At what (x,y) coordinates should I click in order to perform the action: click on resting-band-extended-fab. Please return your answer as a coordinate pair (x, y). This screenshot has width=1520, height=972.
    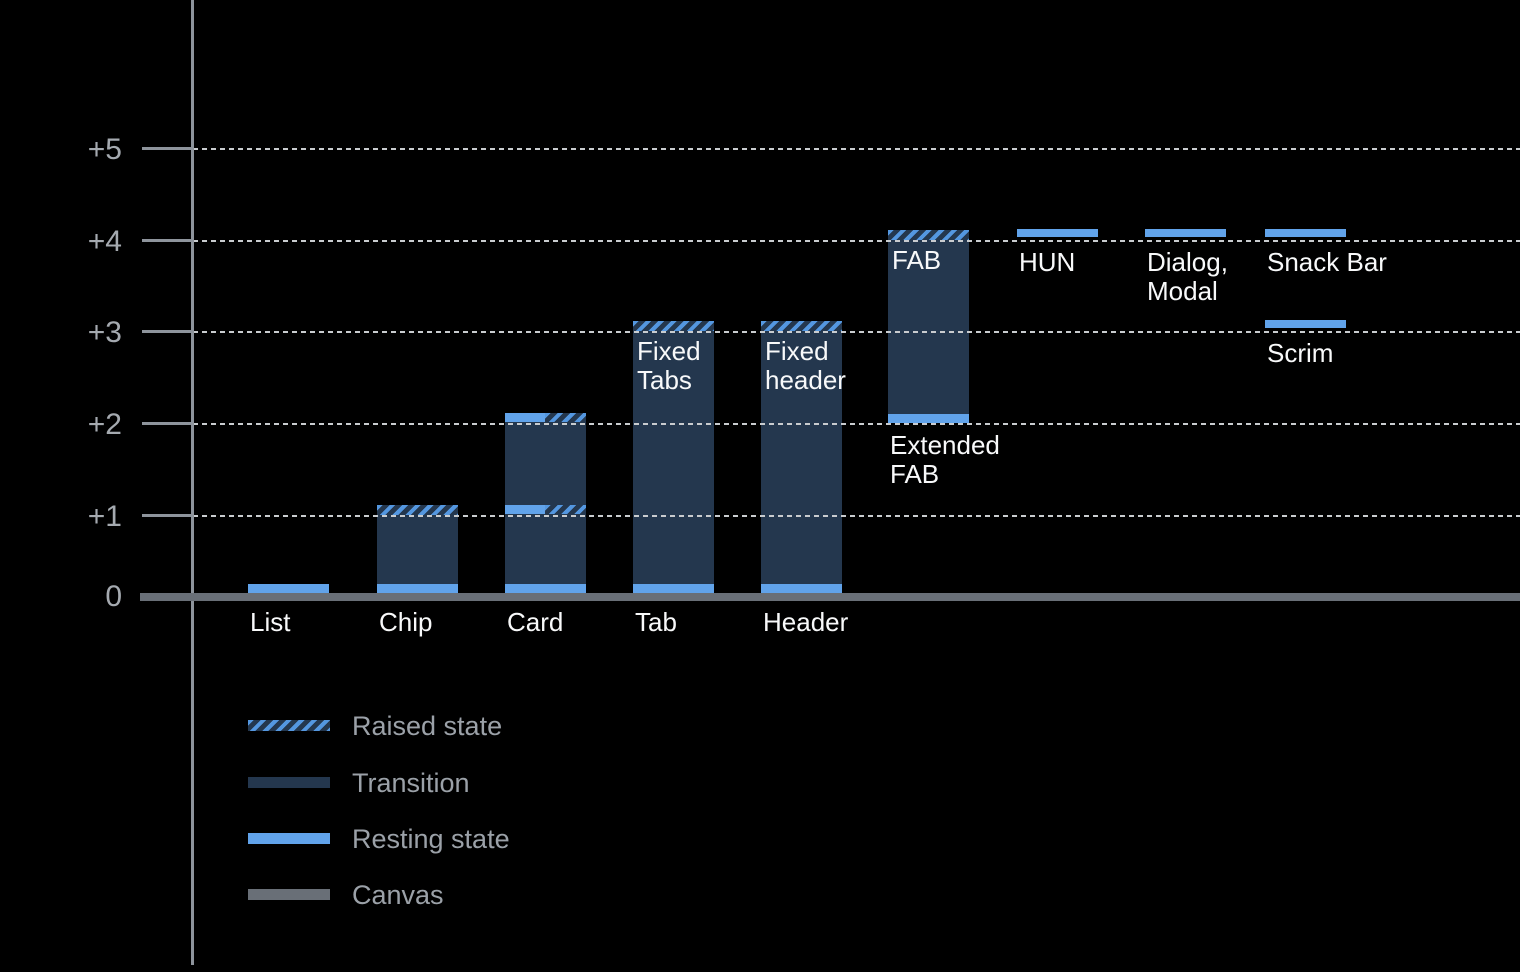
    Looking at the image, I should click on (928, 418).